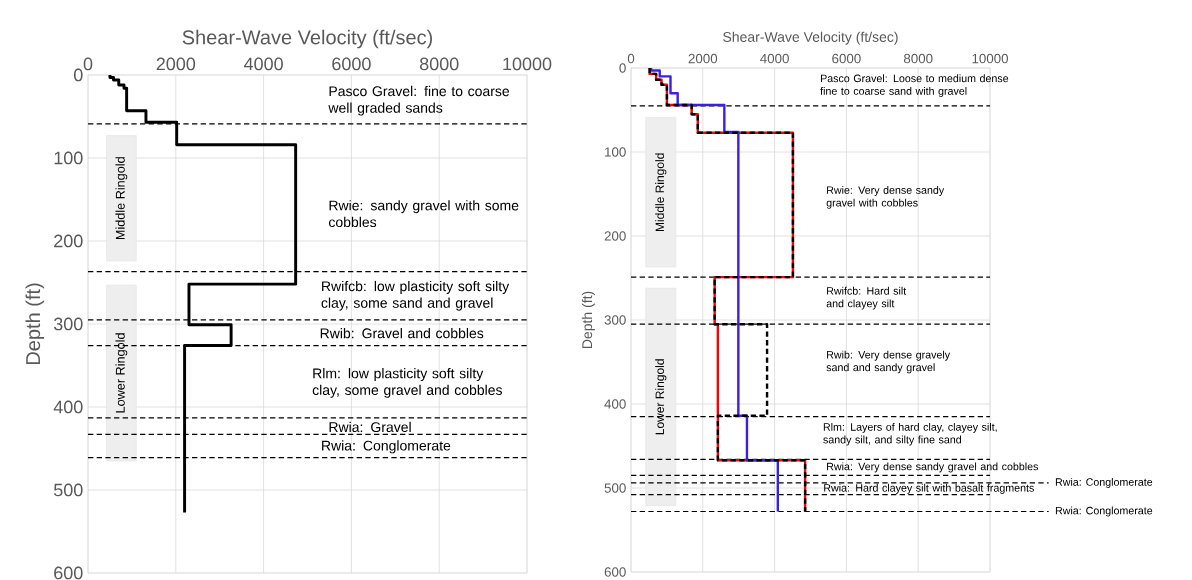 This screenshot has height=580, width=1192. I want to click on annotation: Rwib: Very dense gravely sand and sandy gravel, so click(888, 362).